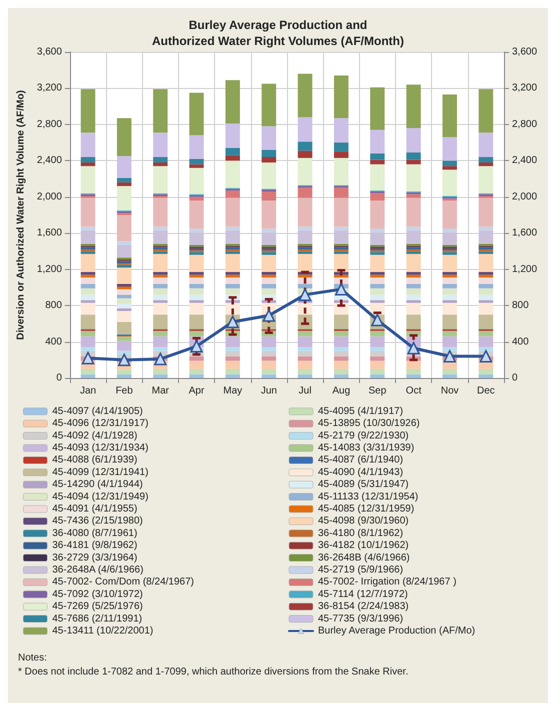 The width and height of the screenshot is (556, 711). I want to click on legend-label: 36-4180 (8/1/1962), so click(361, 533).